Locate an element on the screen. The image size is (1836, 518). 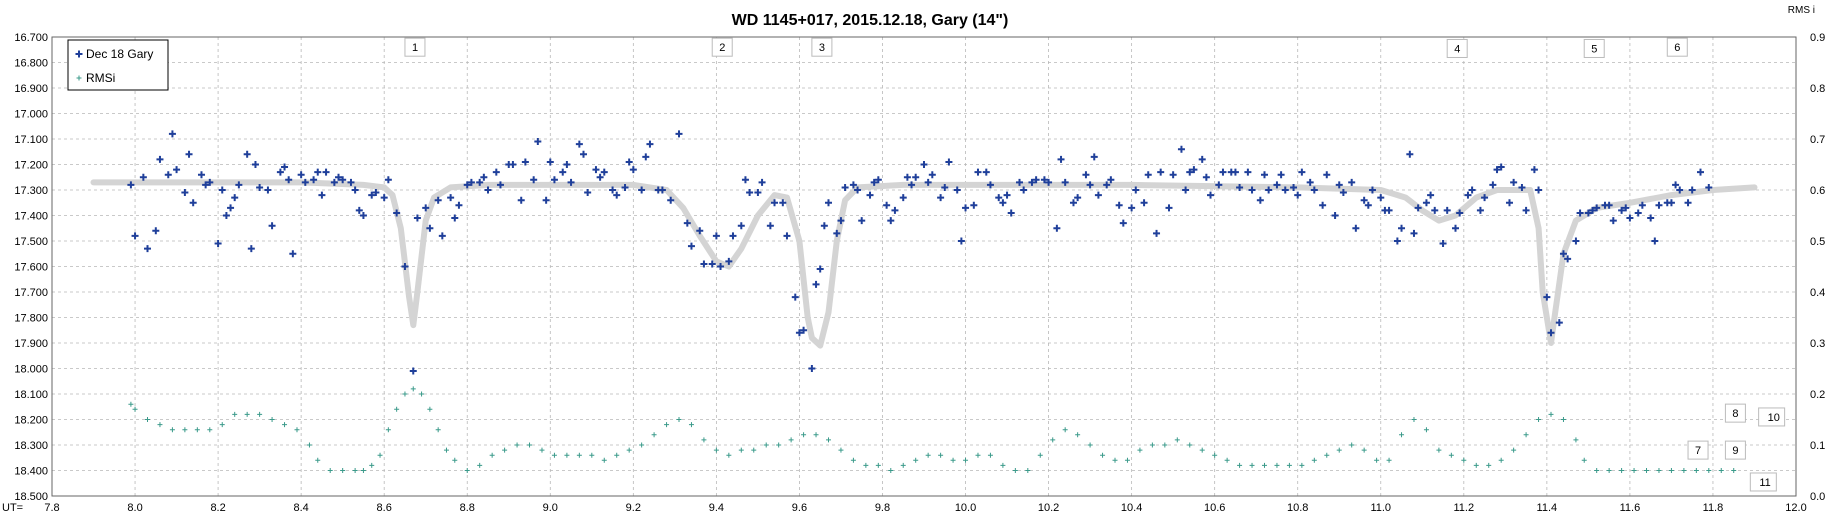
left-tick-label: 17.100 is located at coordinates (31, 140).